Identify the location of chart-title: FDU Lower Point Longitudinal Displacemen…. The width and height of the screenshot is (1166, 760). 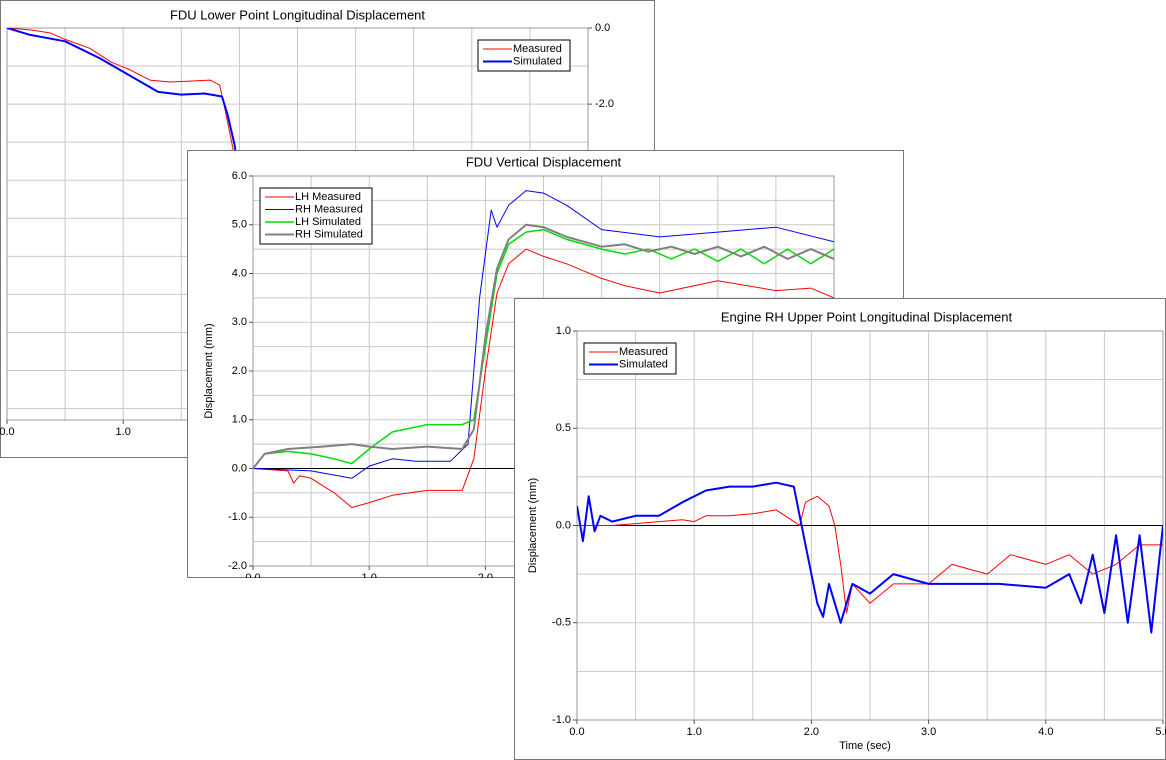
(297, 14).